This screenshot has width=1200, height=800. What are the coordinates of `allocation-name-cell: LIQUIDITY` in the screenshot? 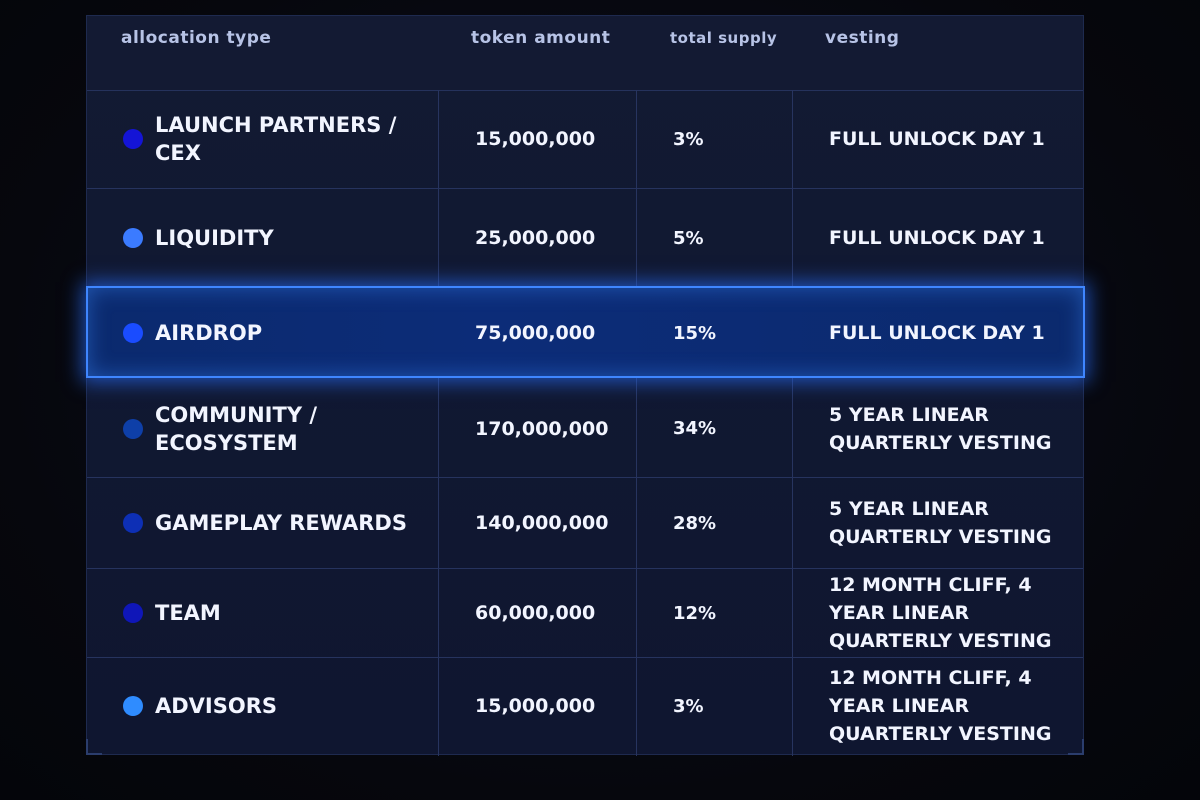 It's located at (276, 238).